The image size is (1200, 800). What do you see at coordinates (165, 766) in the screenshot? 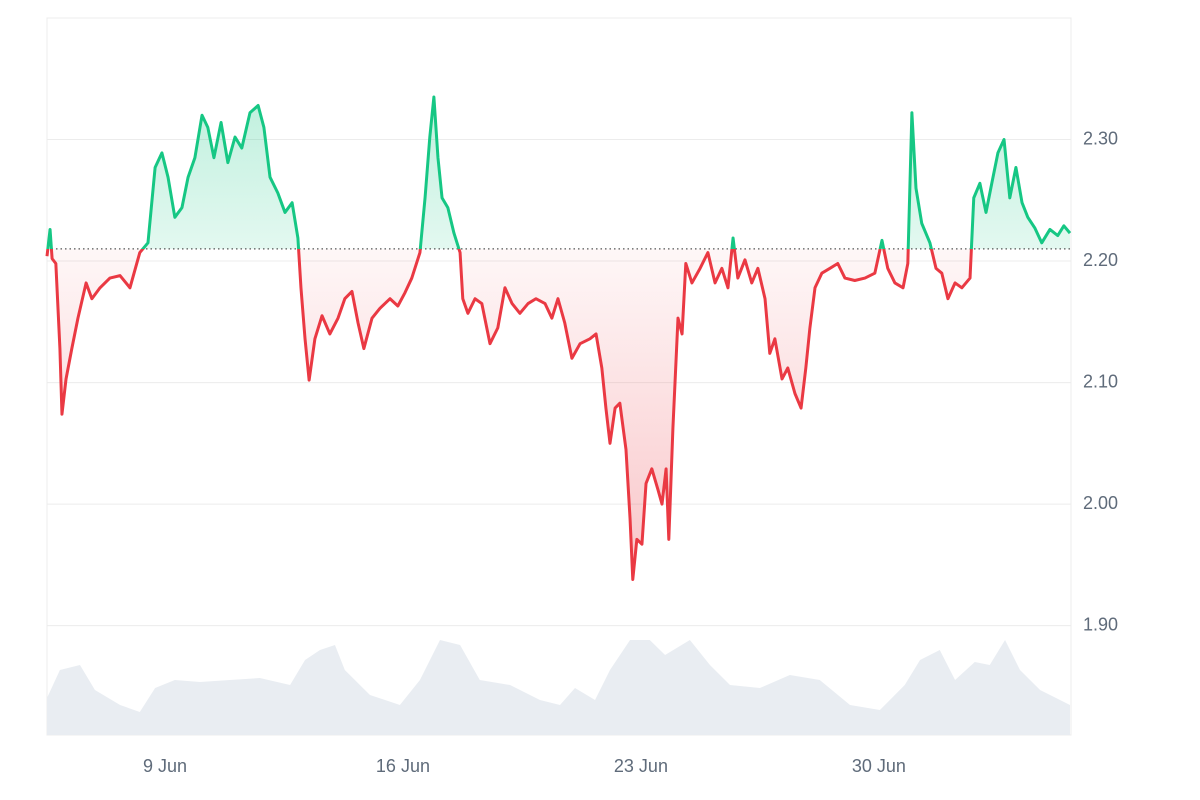
I see `x-tick-label: 9 Jun` at bounding box center [165, 766].